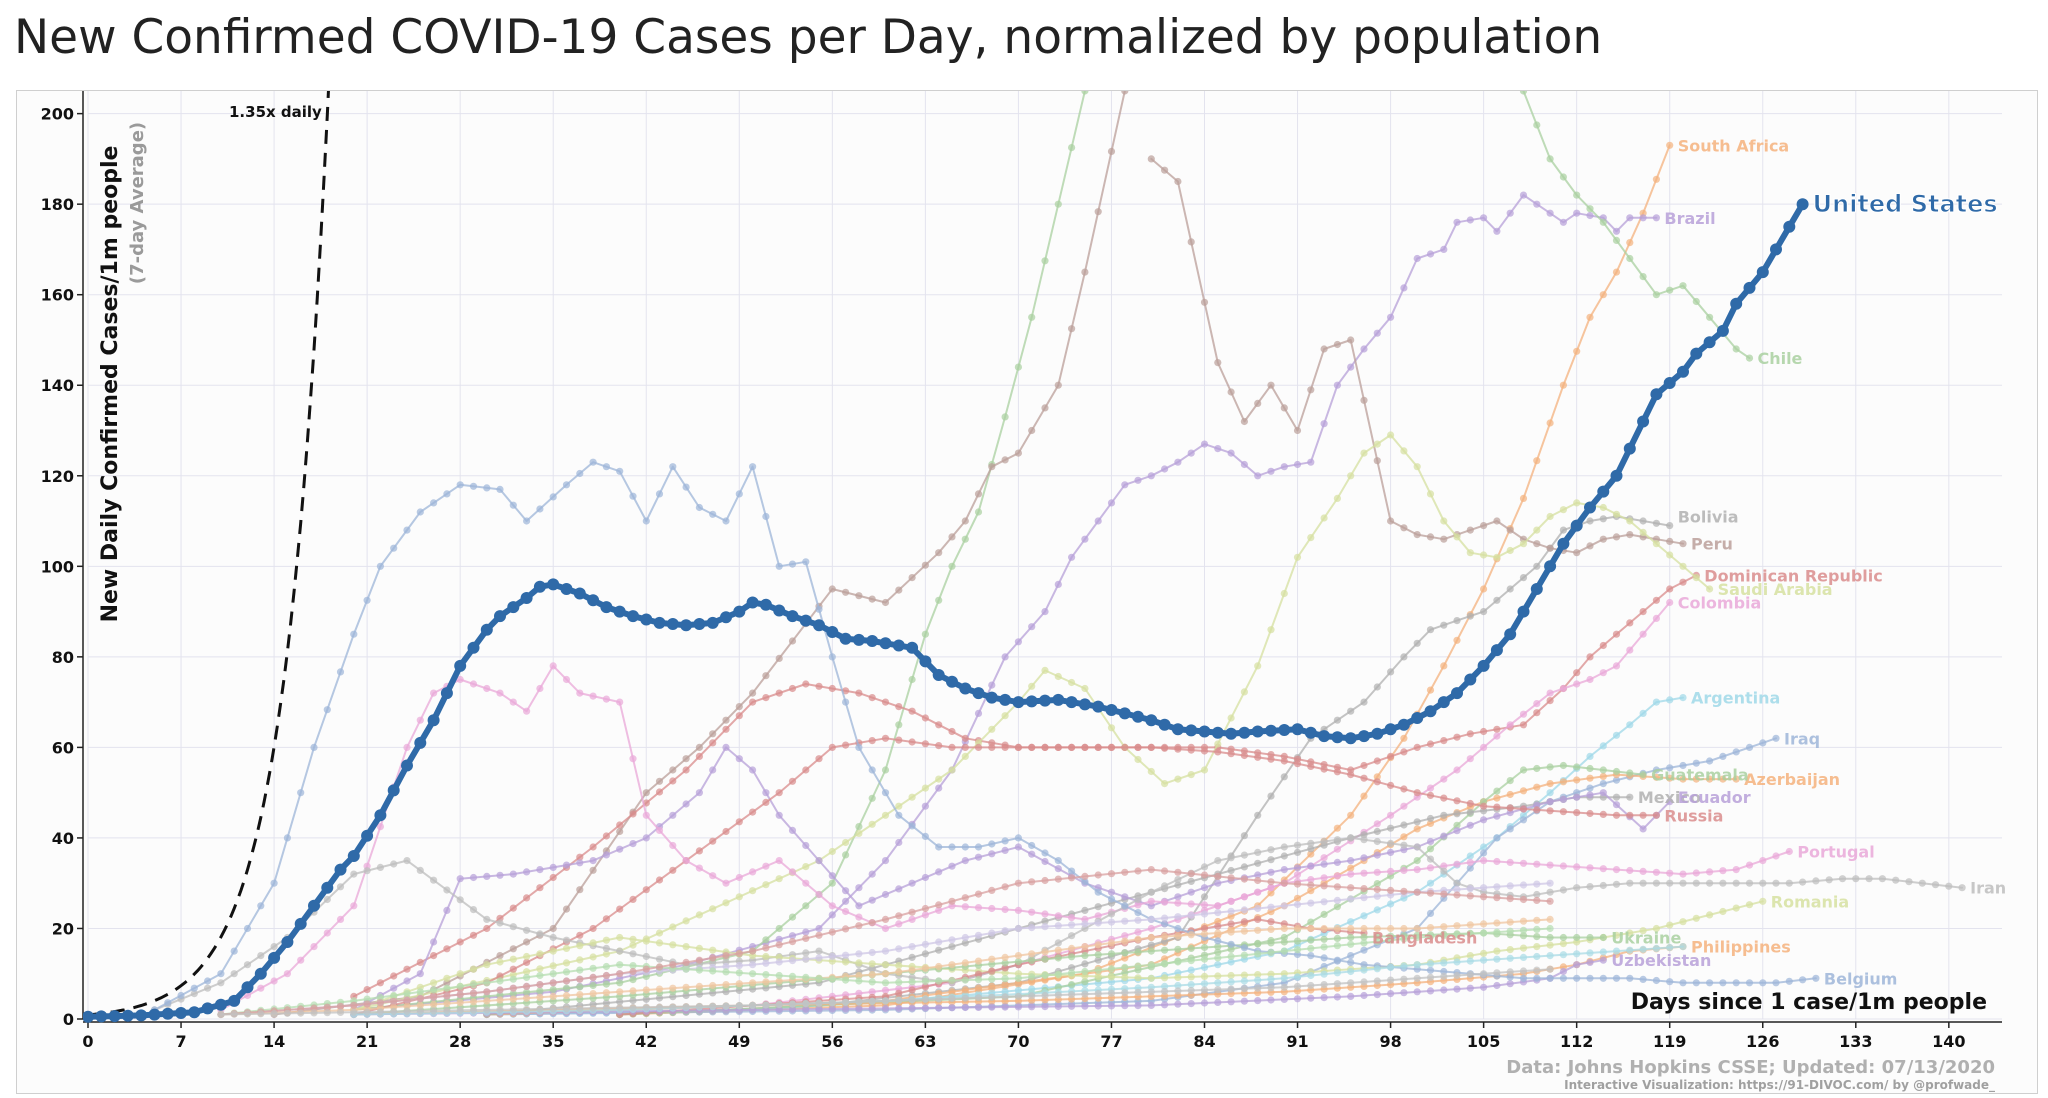 The image size is (2048, 1098). What do you see at coordinates (57, 385) in the screenshot?
I see `y-tick-label: 140` at bounding box center [57, 385].